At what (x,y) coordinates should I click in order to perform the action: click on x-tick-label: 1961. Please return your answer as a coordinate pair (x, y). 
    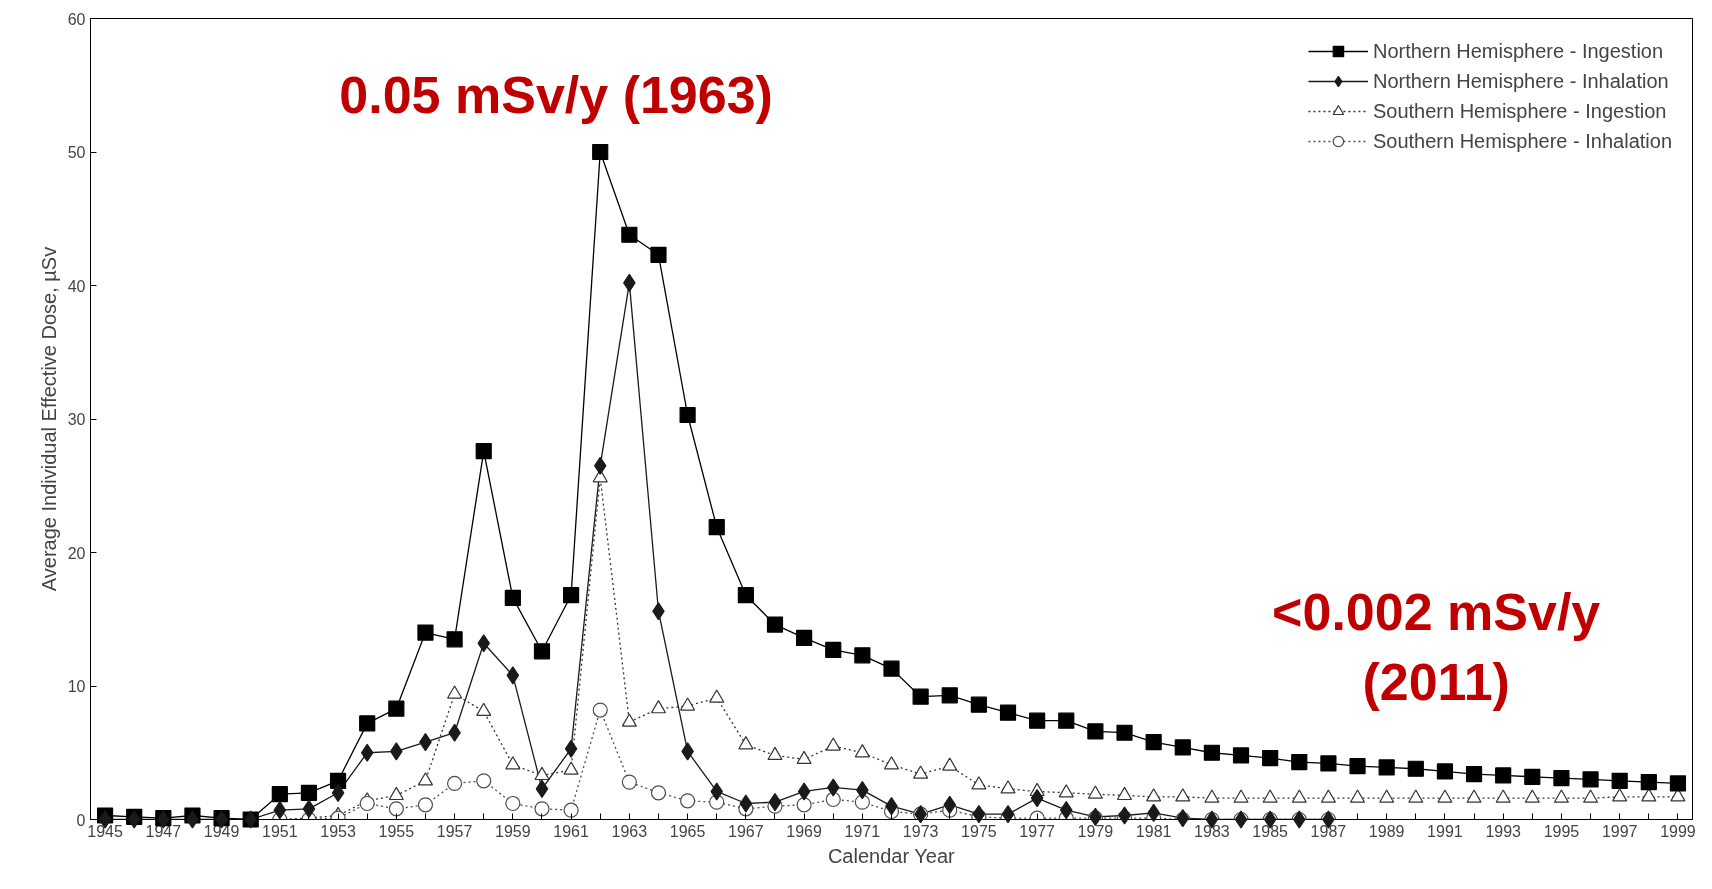
    Looking at the image, I should click on (571, 831).